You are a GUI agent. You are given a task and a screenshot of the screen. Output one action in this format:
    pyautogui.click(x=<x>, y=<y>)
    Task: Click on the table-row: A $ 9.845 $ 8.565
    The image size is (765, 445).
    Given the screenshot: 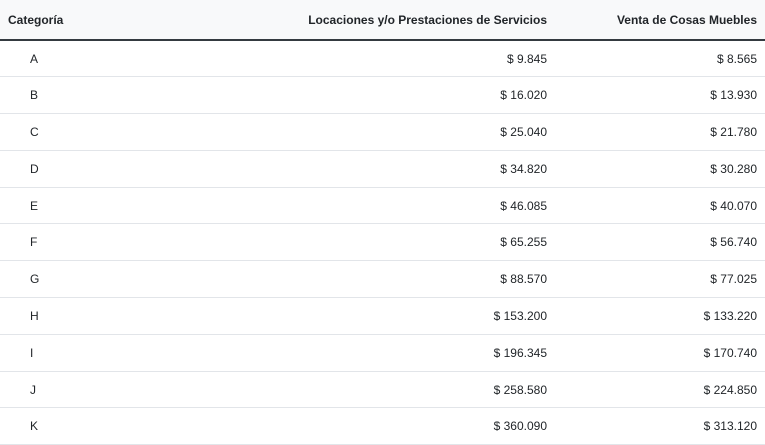 What is the action you would take?
    pyautogui.click(x=382, y=59)
    